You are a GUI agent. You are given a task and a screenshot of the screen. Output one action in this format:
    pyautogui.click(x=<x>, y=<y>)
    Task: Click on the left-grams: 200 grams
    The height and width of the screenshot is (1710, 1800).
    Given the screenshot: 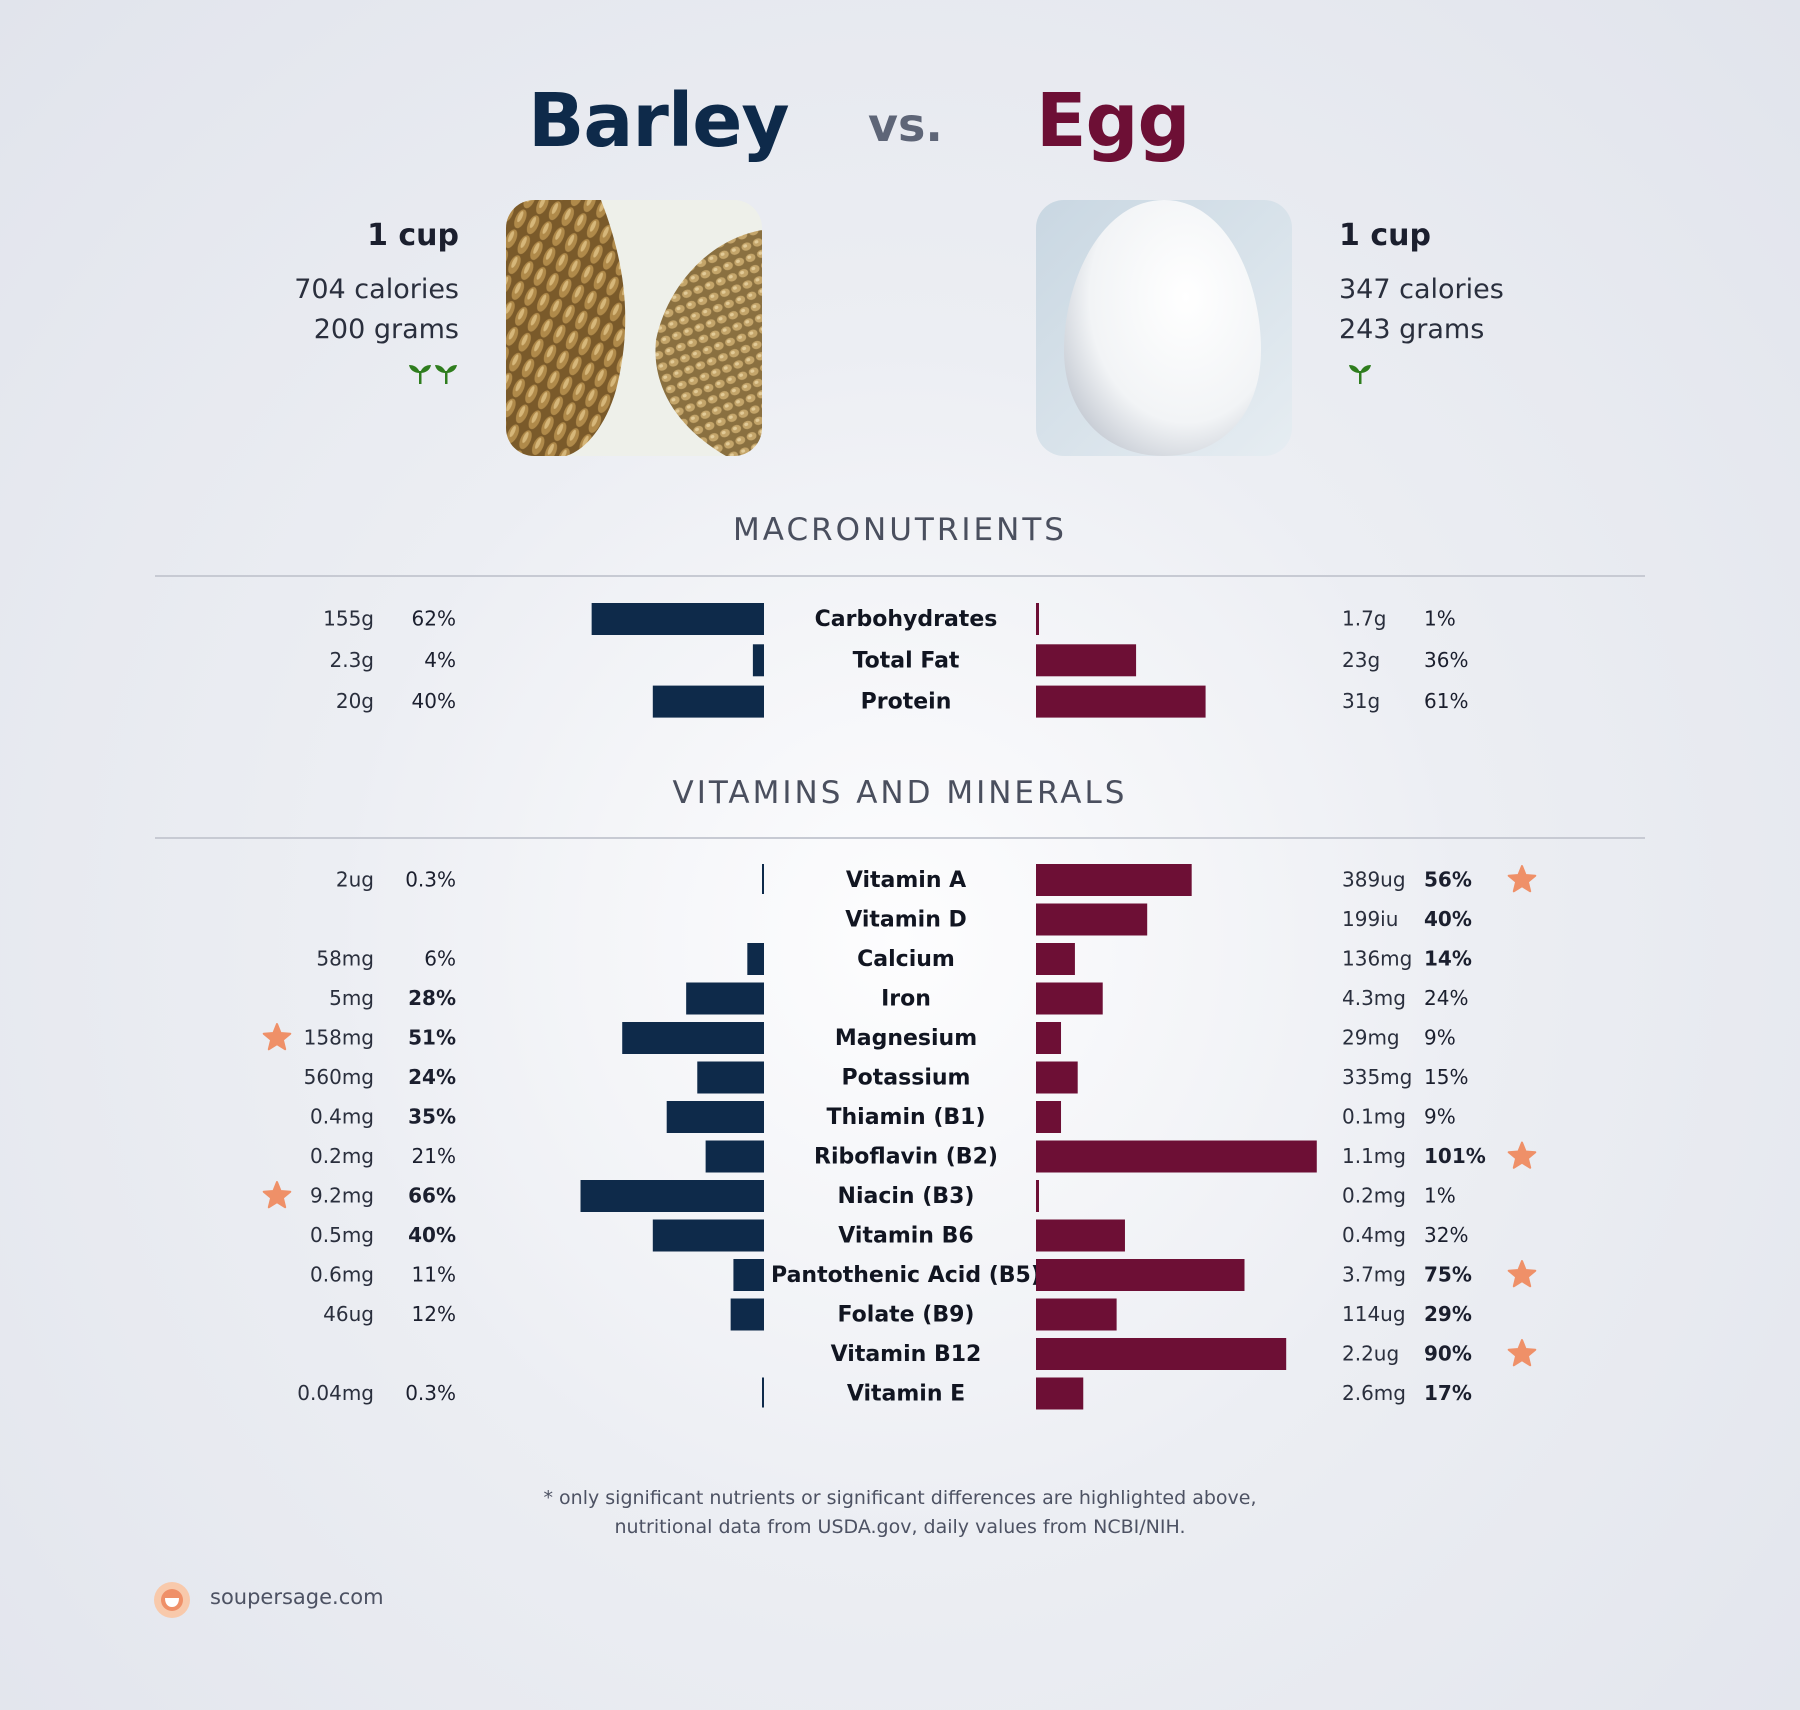 What is the action you would take?
    pyautogui.click(x=386, y=329)
    